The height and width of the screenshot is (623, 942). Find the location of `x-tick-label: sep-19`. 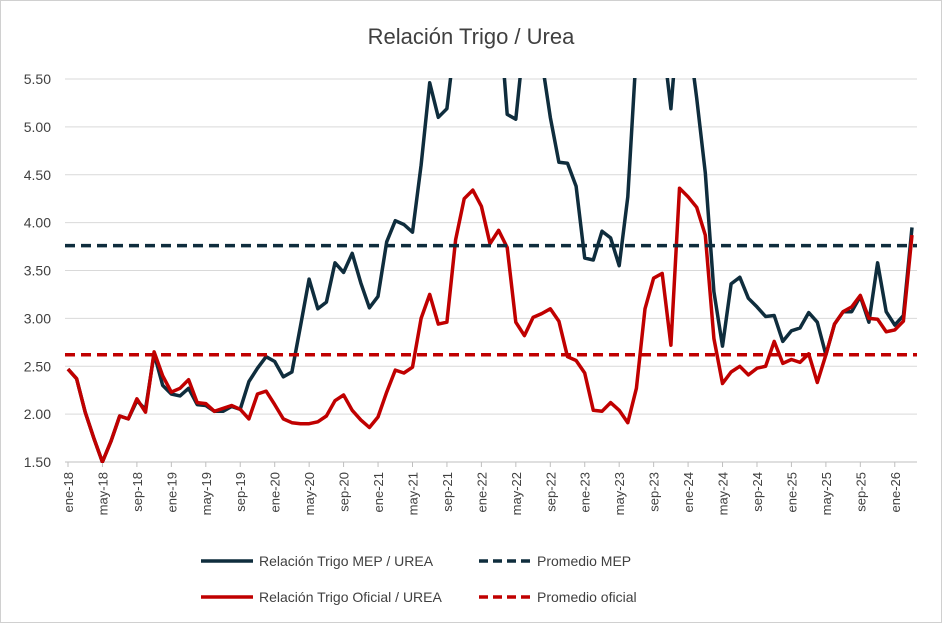

x-tick-label: sep-19 is located at coordinates (240, 492).